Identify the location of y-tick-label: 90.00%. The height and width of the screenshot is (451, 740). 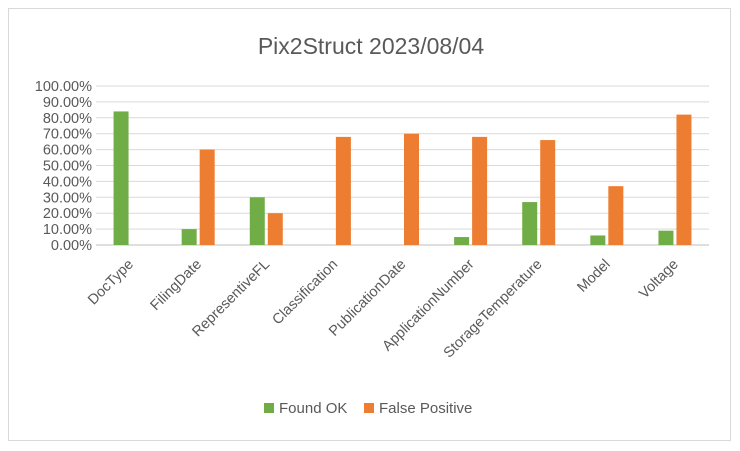
(67, 103).